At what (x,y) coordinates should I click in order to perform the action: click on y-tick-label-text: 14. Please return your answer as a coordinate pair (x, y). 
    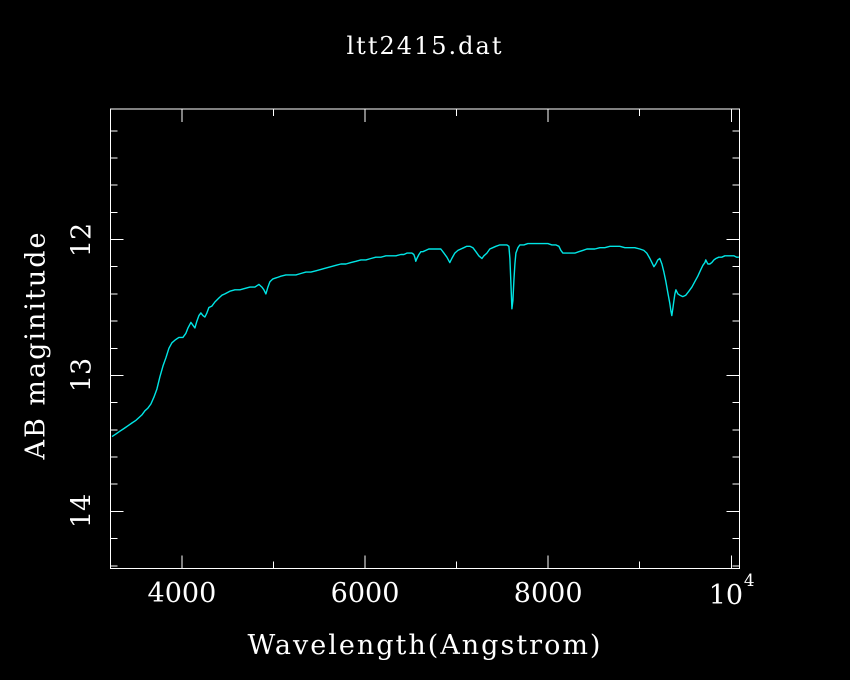
    Looking at the image, I should click on (82, 511).